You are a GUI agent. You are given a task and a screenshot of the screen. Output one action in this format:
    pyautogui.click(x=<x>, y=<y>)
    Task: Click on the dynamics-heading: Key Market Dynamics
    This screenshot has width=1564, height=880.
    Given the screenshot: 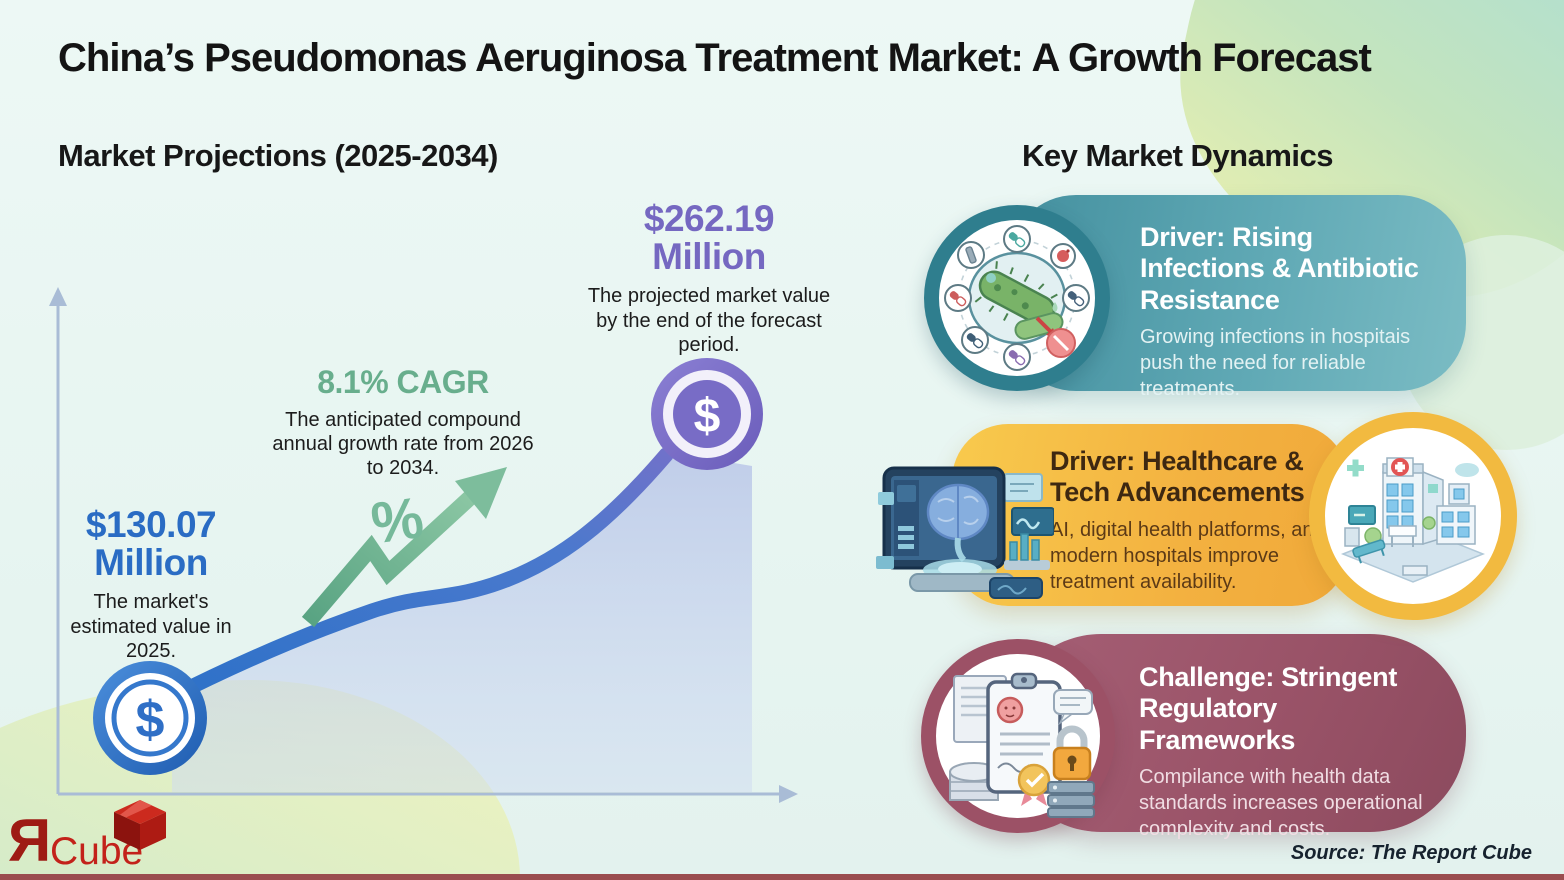 What is the action you would take?
    pyautogui.click(x=1178, y=155)
    